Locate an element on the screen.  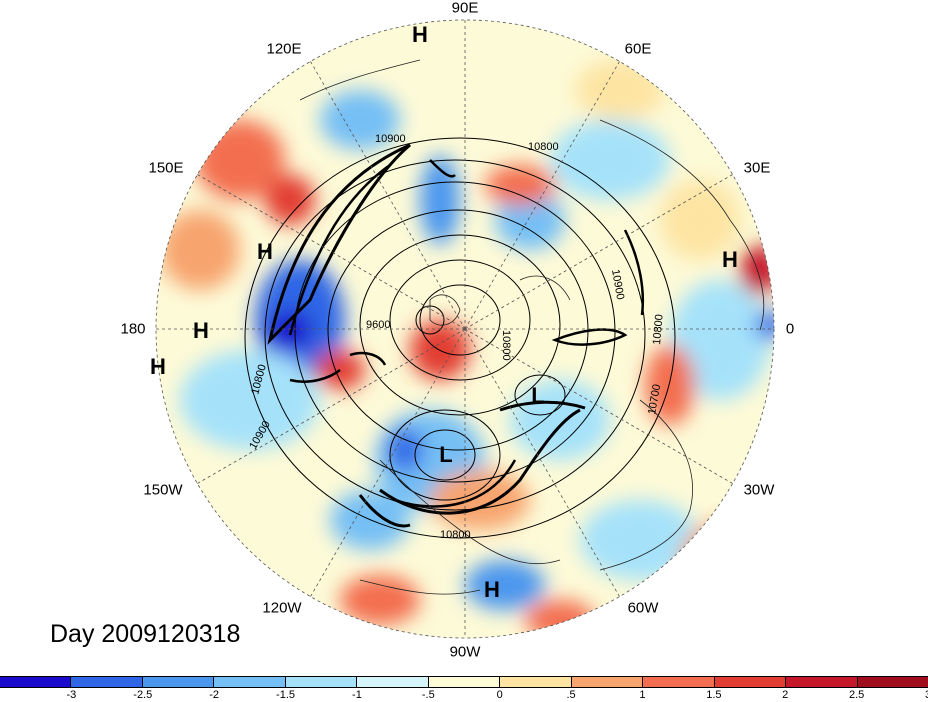
colorbar-tick-label: -2 is located at coordinates (214, 695).